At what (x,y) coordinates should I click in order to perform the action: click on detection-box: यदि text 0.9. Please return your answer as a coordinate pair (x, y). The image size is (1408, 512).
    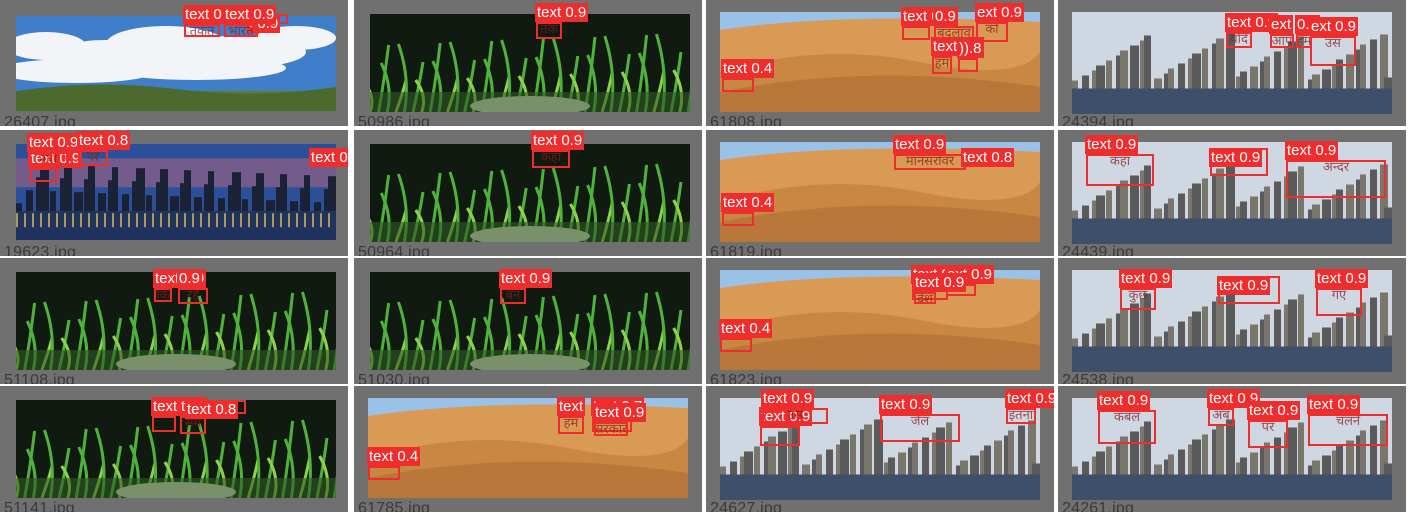
    Looking at the image, I should click on (1252, 30).